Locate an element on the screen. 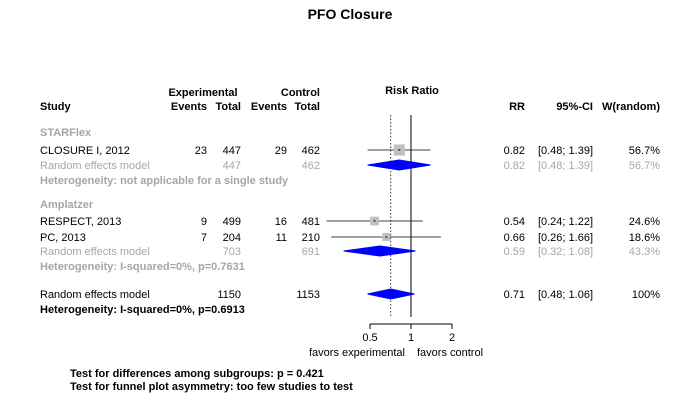  axis-label-favors-control: favors control is located at coordinates (450, 353).